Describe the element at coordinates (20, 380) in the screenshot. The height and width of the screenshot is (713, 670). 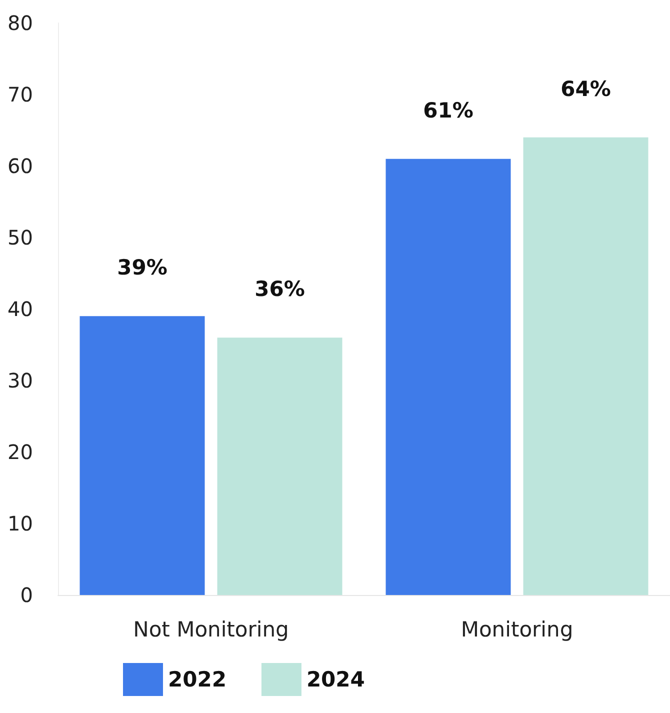
I see `y-tick-label: 30` at that location.